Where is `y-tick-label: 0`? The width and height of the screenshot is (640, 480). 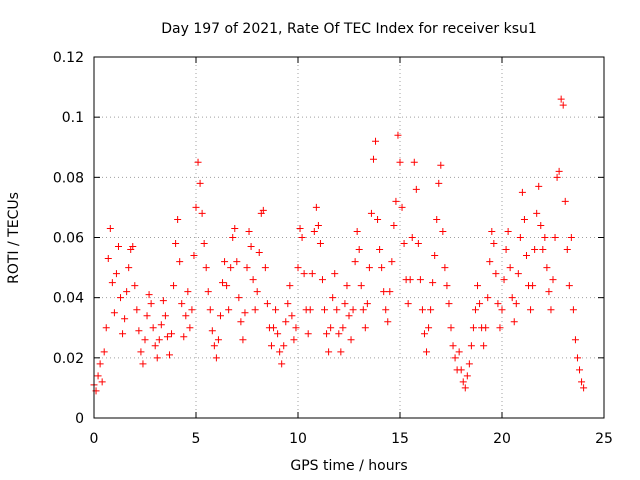 y-tick-label: 0 is located at coordinates (79, 419).